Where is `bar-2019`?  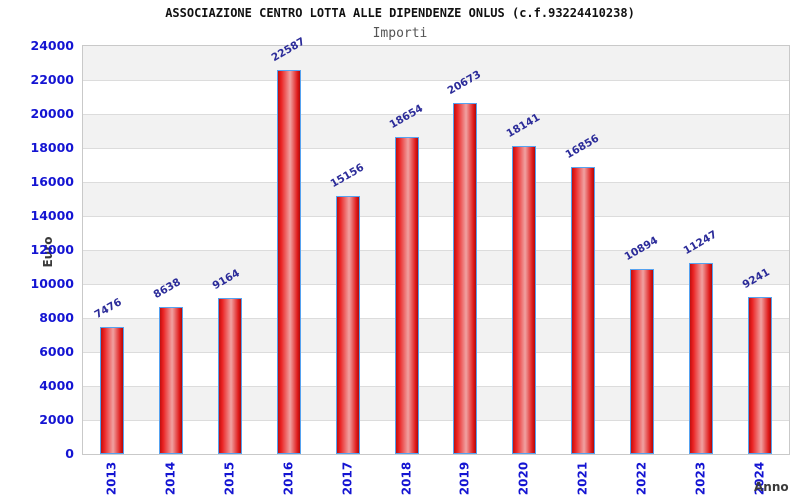 bar-2019 is located at coordinates (465, 278).